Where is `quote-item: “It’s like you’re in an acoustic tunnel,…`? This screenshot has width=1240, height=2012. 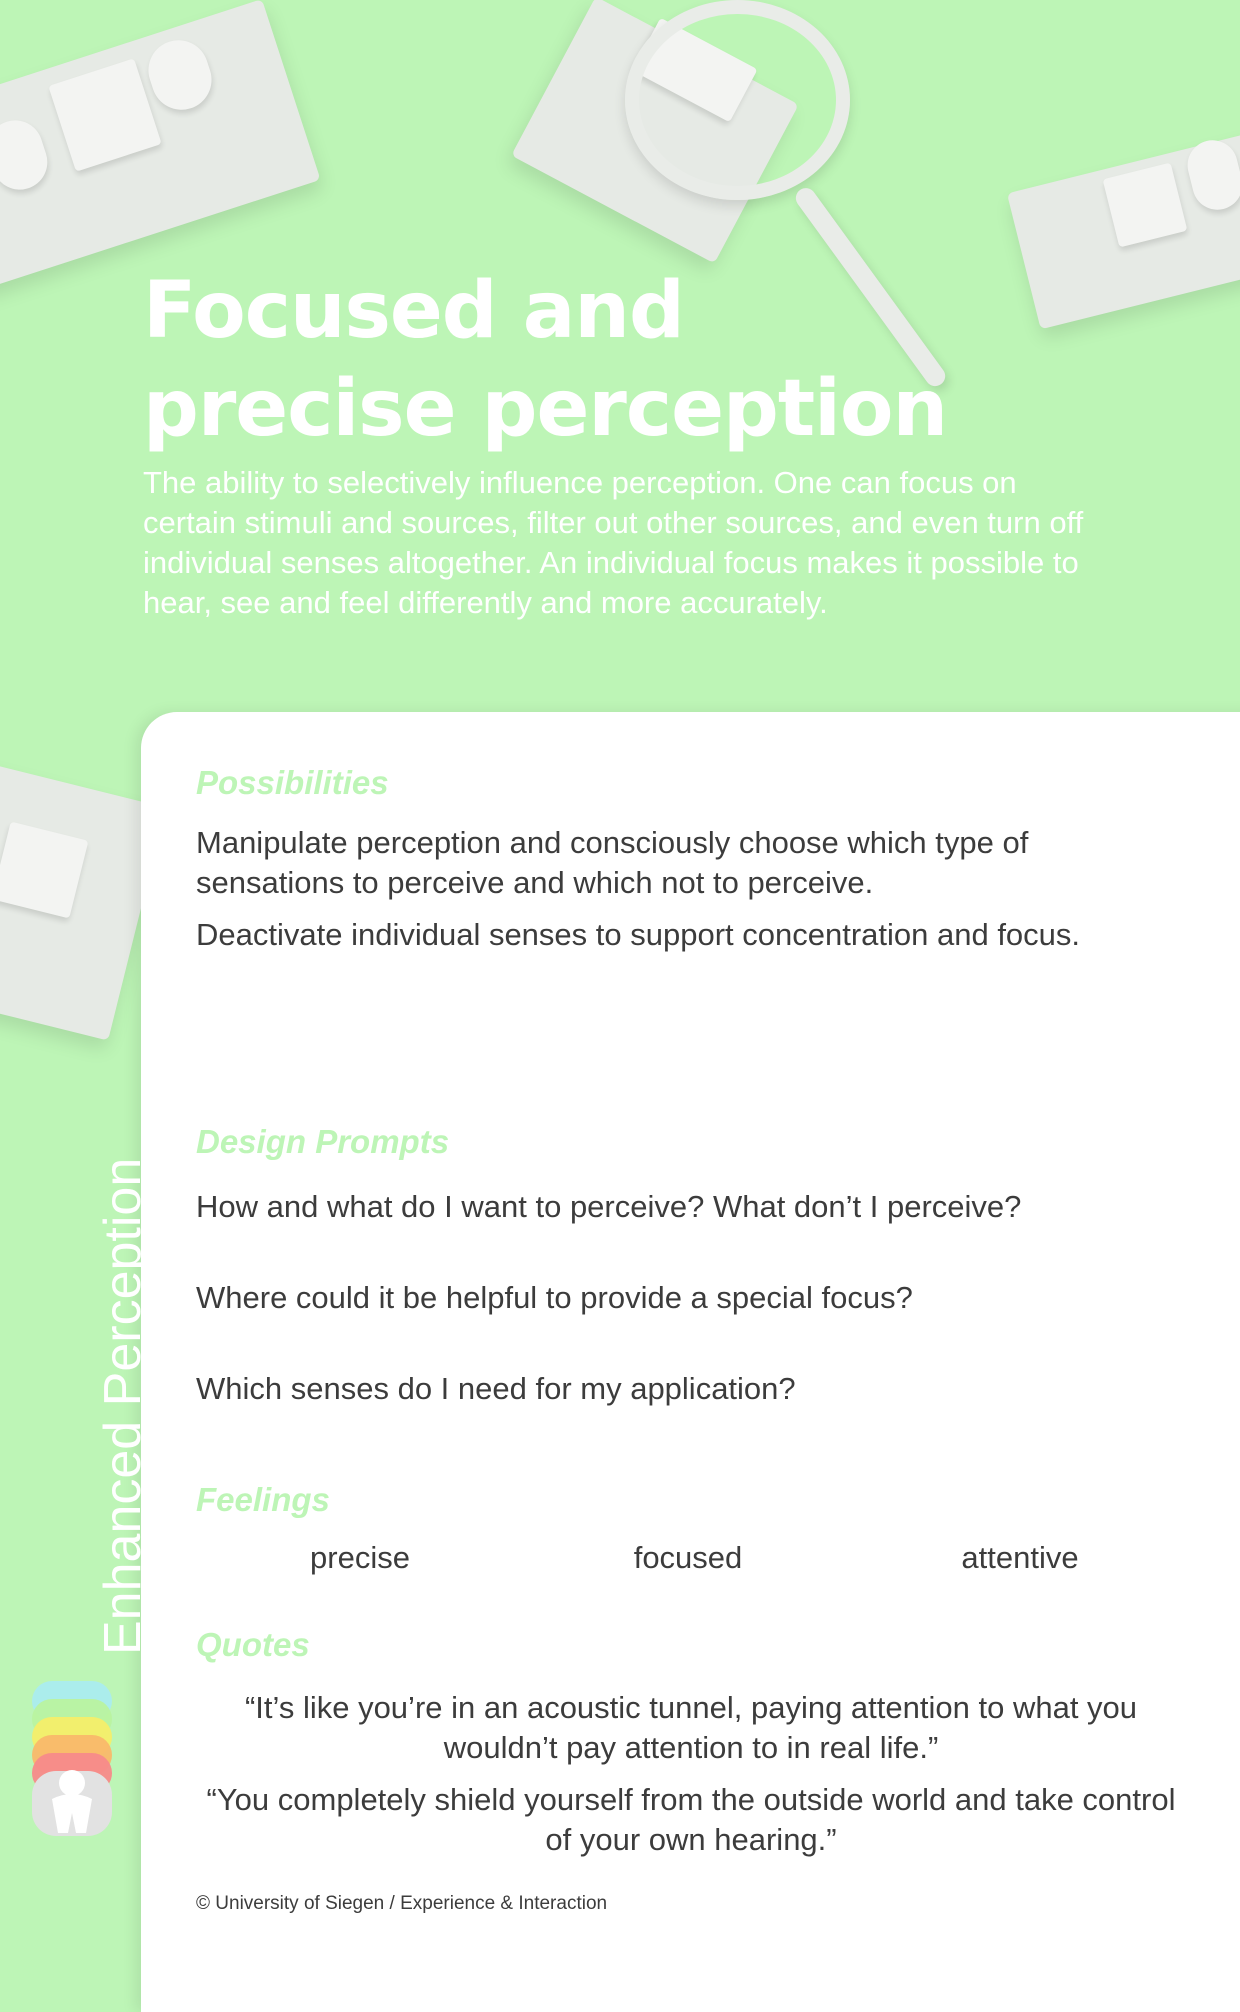
quote-item: “It’s like you’re in an acoustic tunnel,… is located at coordinates (691, 1727).